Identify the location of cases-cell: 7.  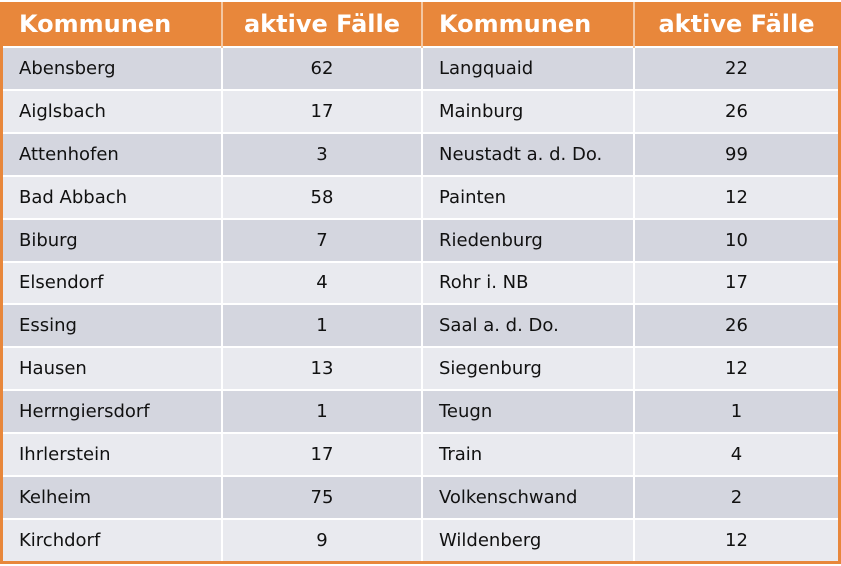
(322, 240).